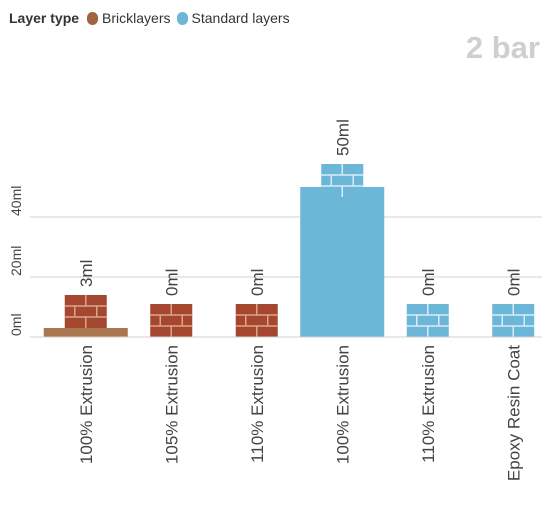  I want to click on x-tick-label-0: 100% Extrusion, so click(86, 404).